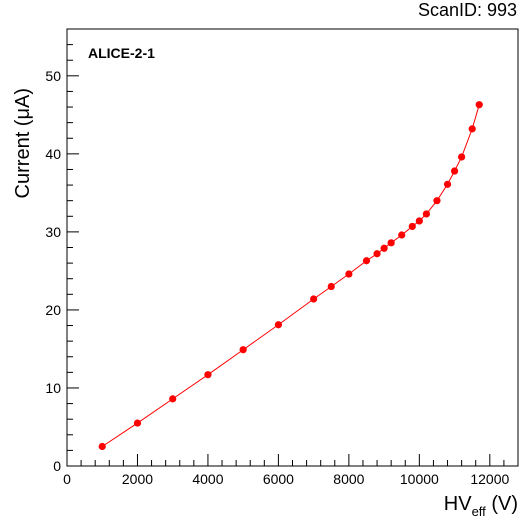 This screenshot has width=523, height=518. I want to click on x-tick-label: 2000, so click(137, 479).